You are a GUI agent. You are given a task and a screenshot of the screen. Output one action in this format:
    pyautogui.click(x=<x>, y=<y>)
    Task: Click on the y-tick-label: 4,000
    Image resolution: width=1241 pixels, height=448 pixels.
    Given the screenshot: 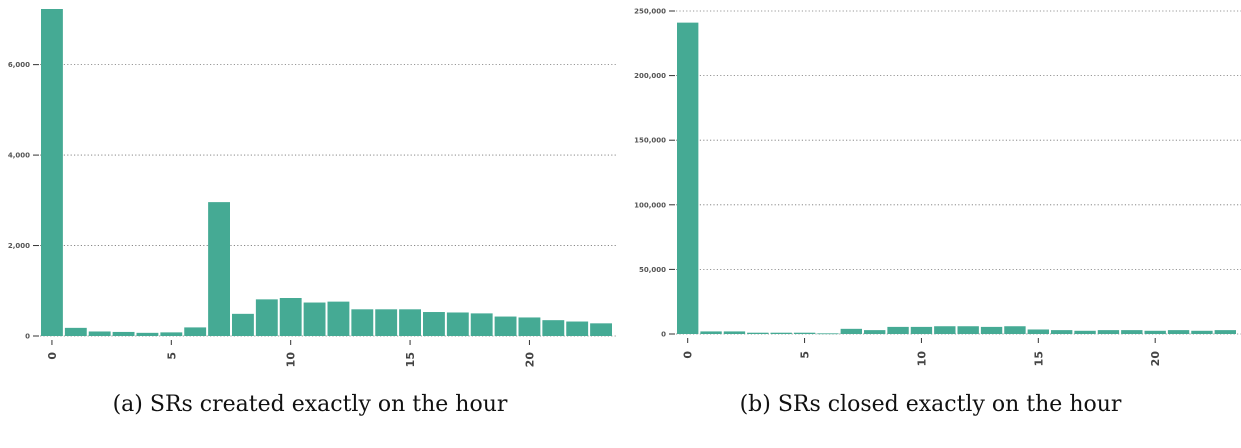 What is the action you would take?
    pyautogui.click(x=19, y=156)
    